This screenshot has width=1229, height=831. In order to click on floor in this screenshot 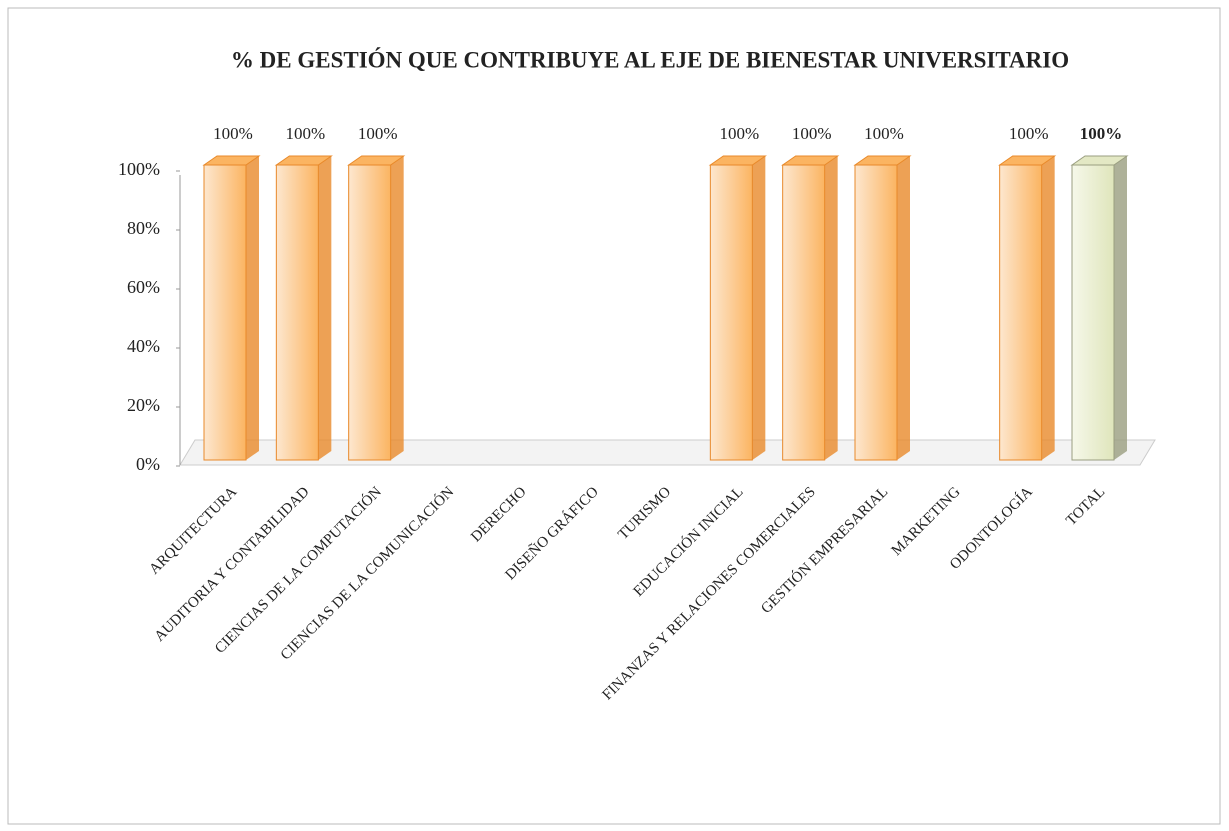, I will do `click(667, 452)`.